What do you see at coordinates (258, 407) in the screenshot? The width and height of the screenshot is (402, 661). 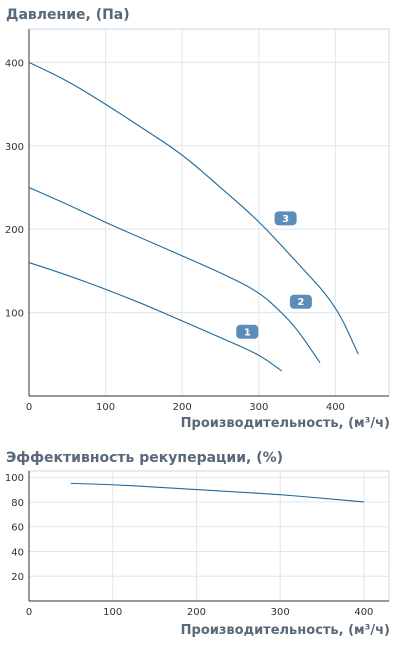 I see `pressure-xtick-300: 300` at bounding box center [258, 407].